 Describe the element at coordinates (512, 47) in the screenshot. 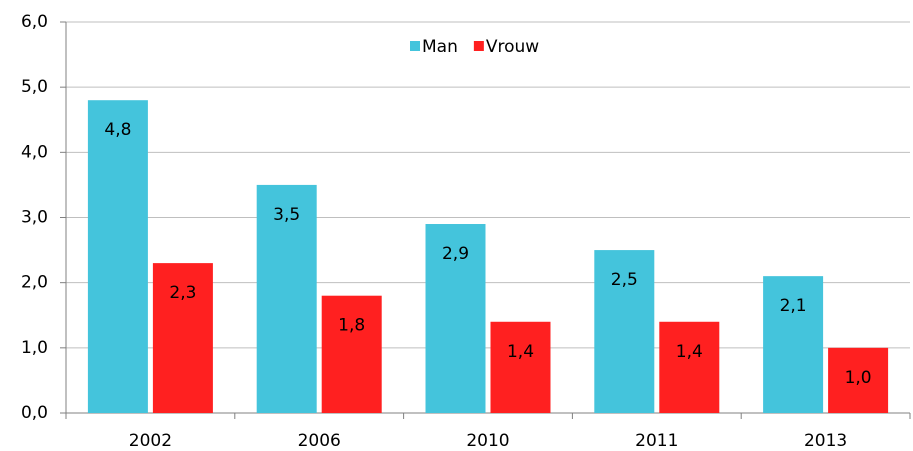

I see `legend-label: Vrouw` at that location.